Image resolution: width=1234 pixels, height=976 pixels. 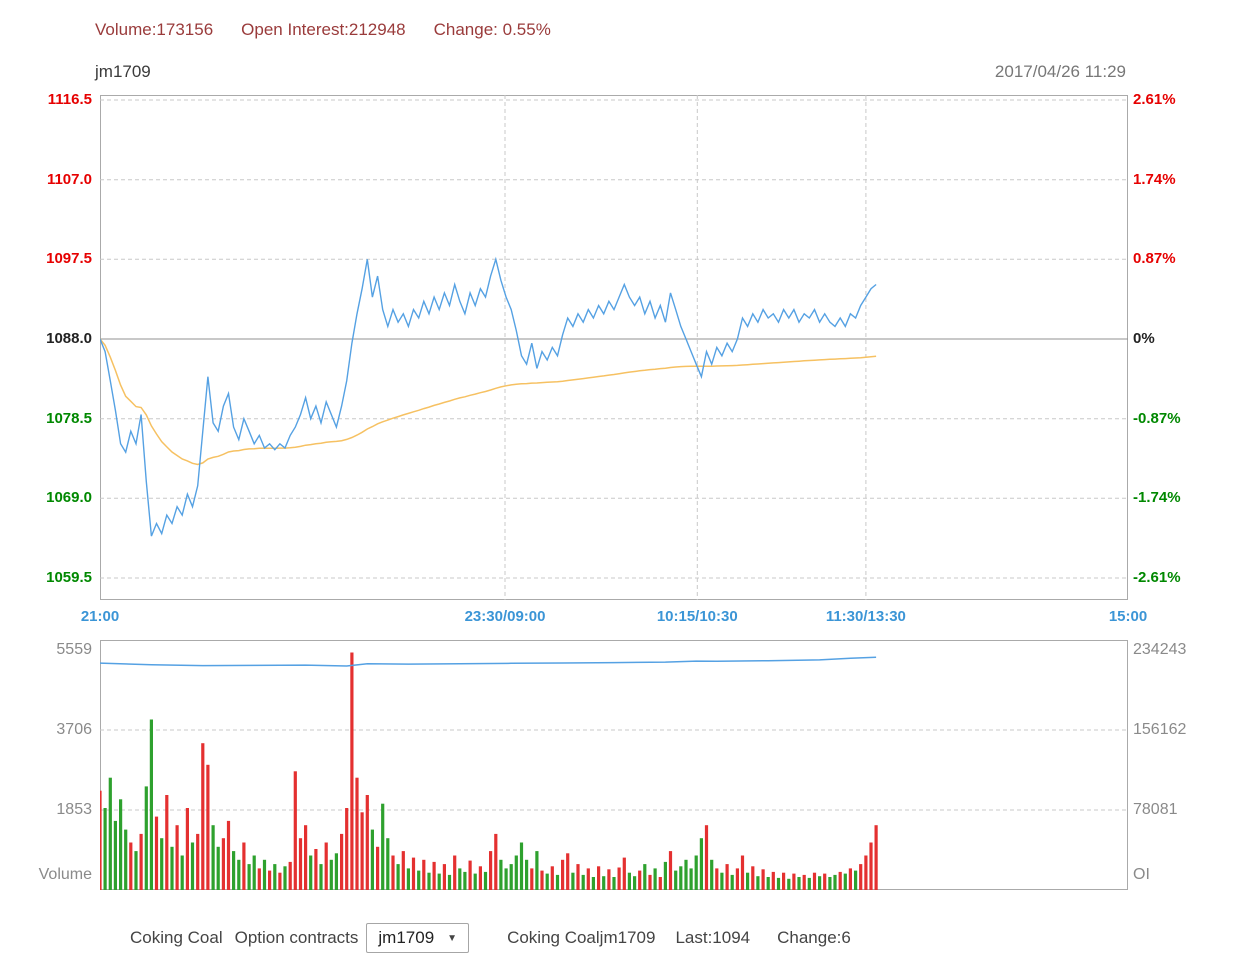 What do you see at coordinates (74, 809) in the screenshot?
I see `volume-axis-label: 1853` at bounding box center [74, 809].